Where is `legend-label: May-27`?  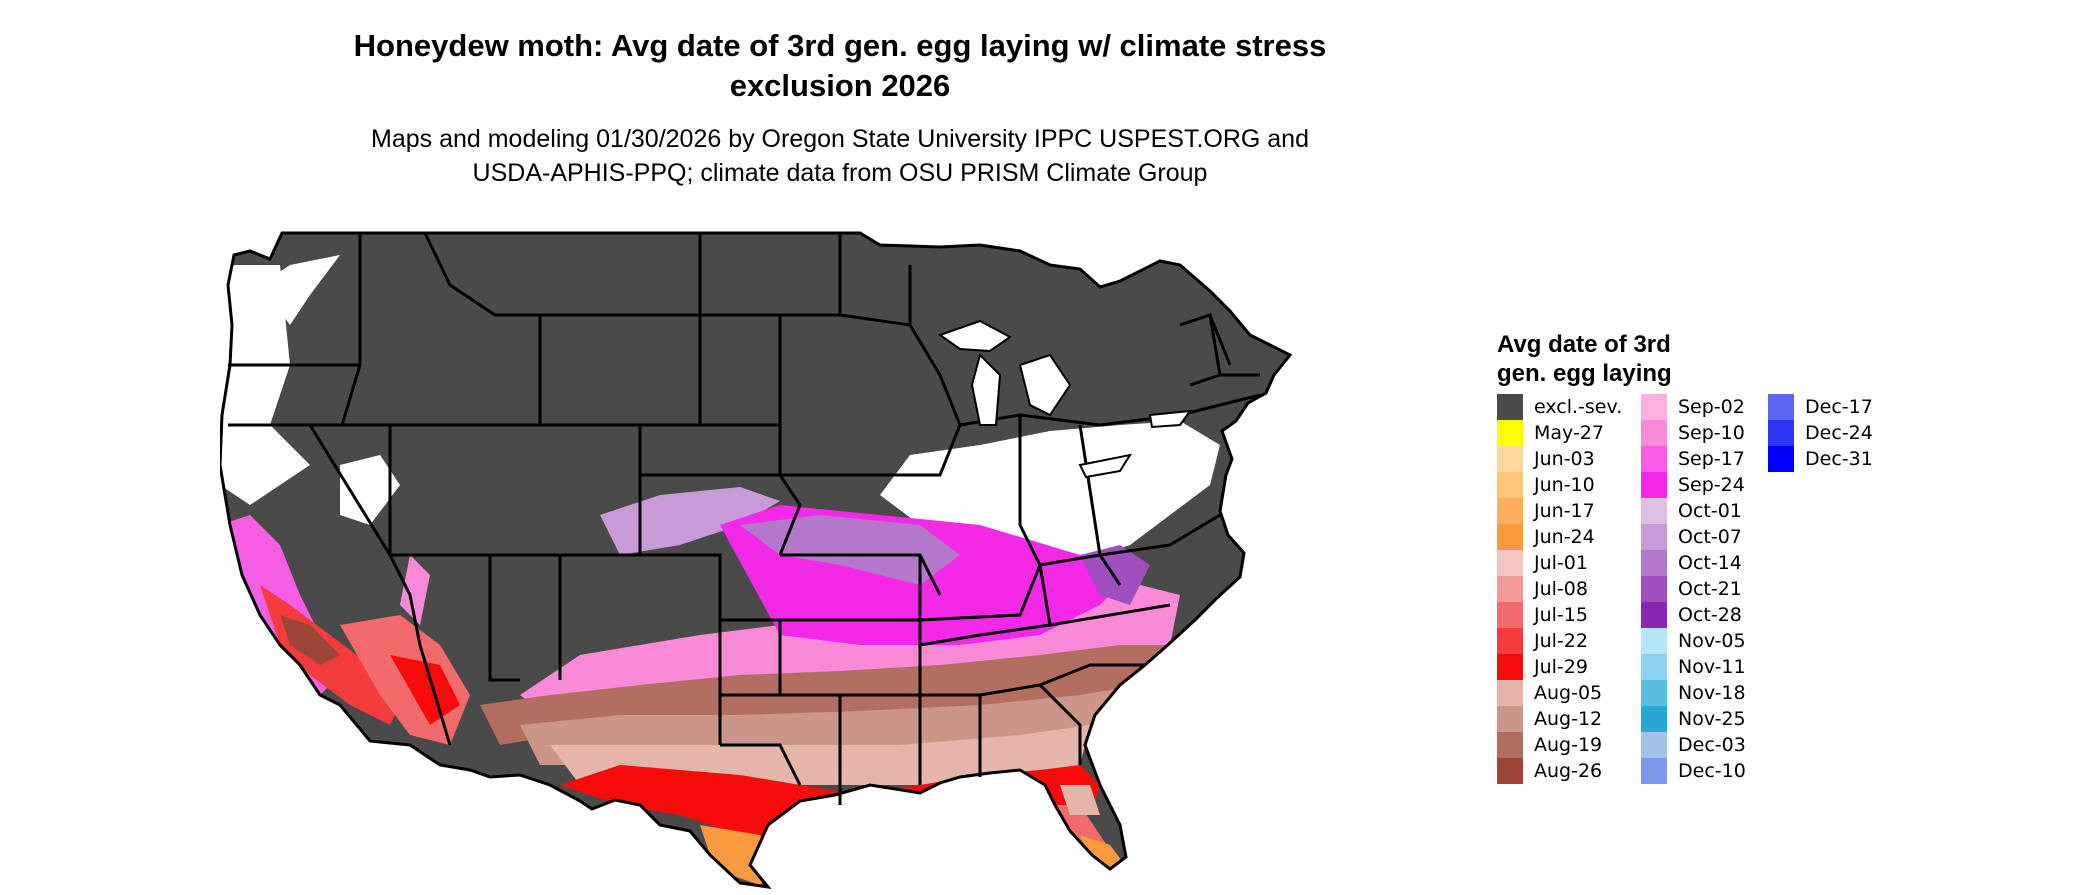 legend-label: May-27 is located at coordinates (1569, 433).